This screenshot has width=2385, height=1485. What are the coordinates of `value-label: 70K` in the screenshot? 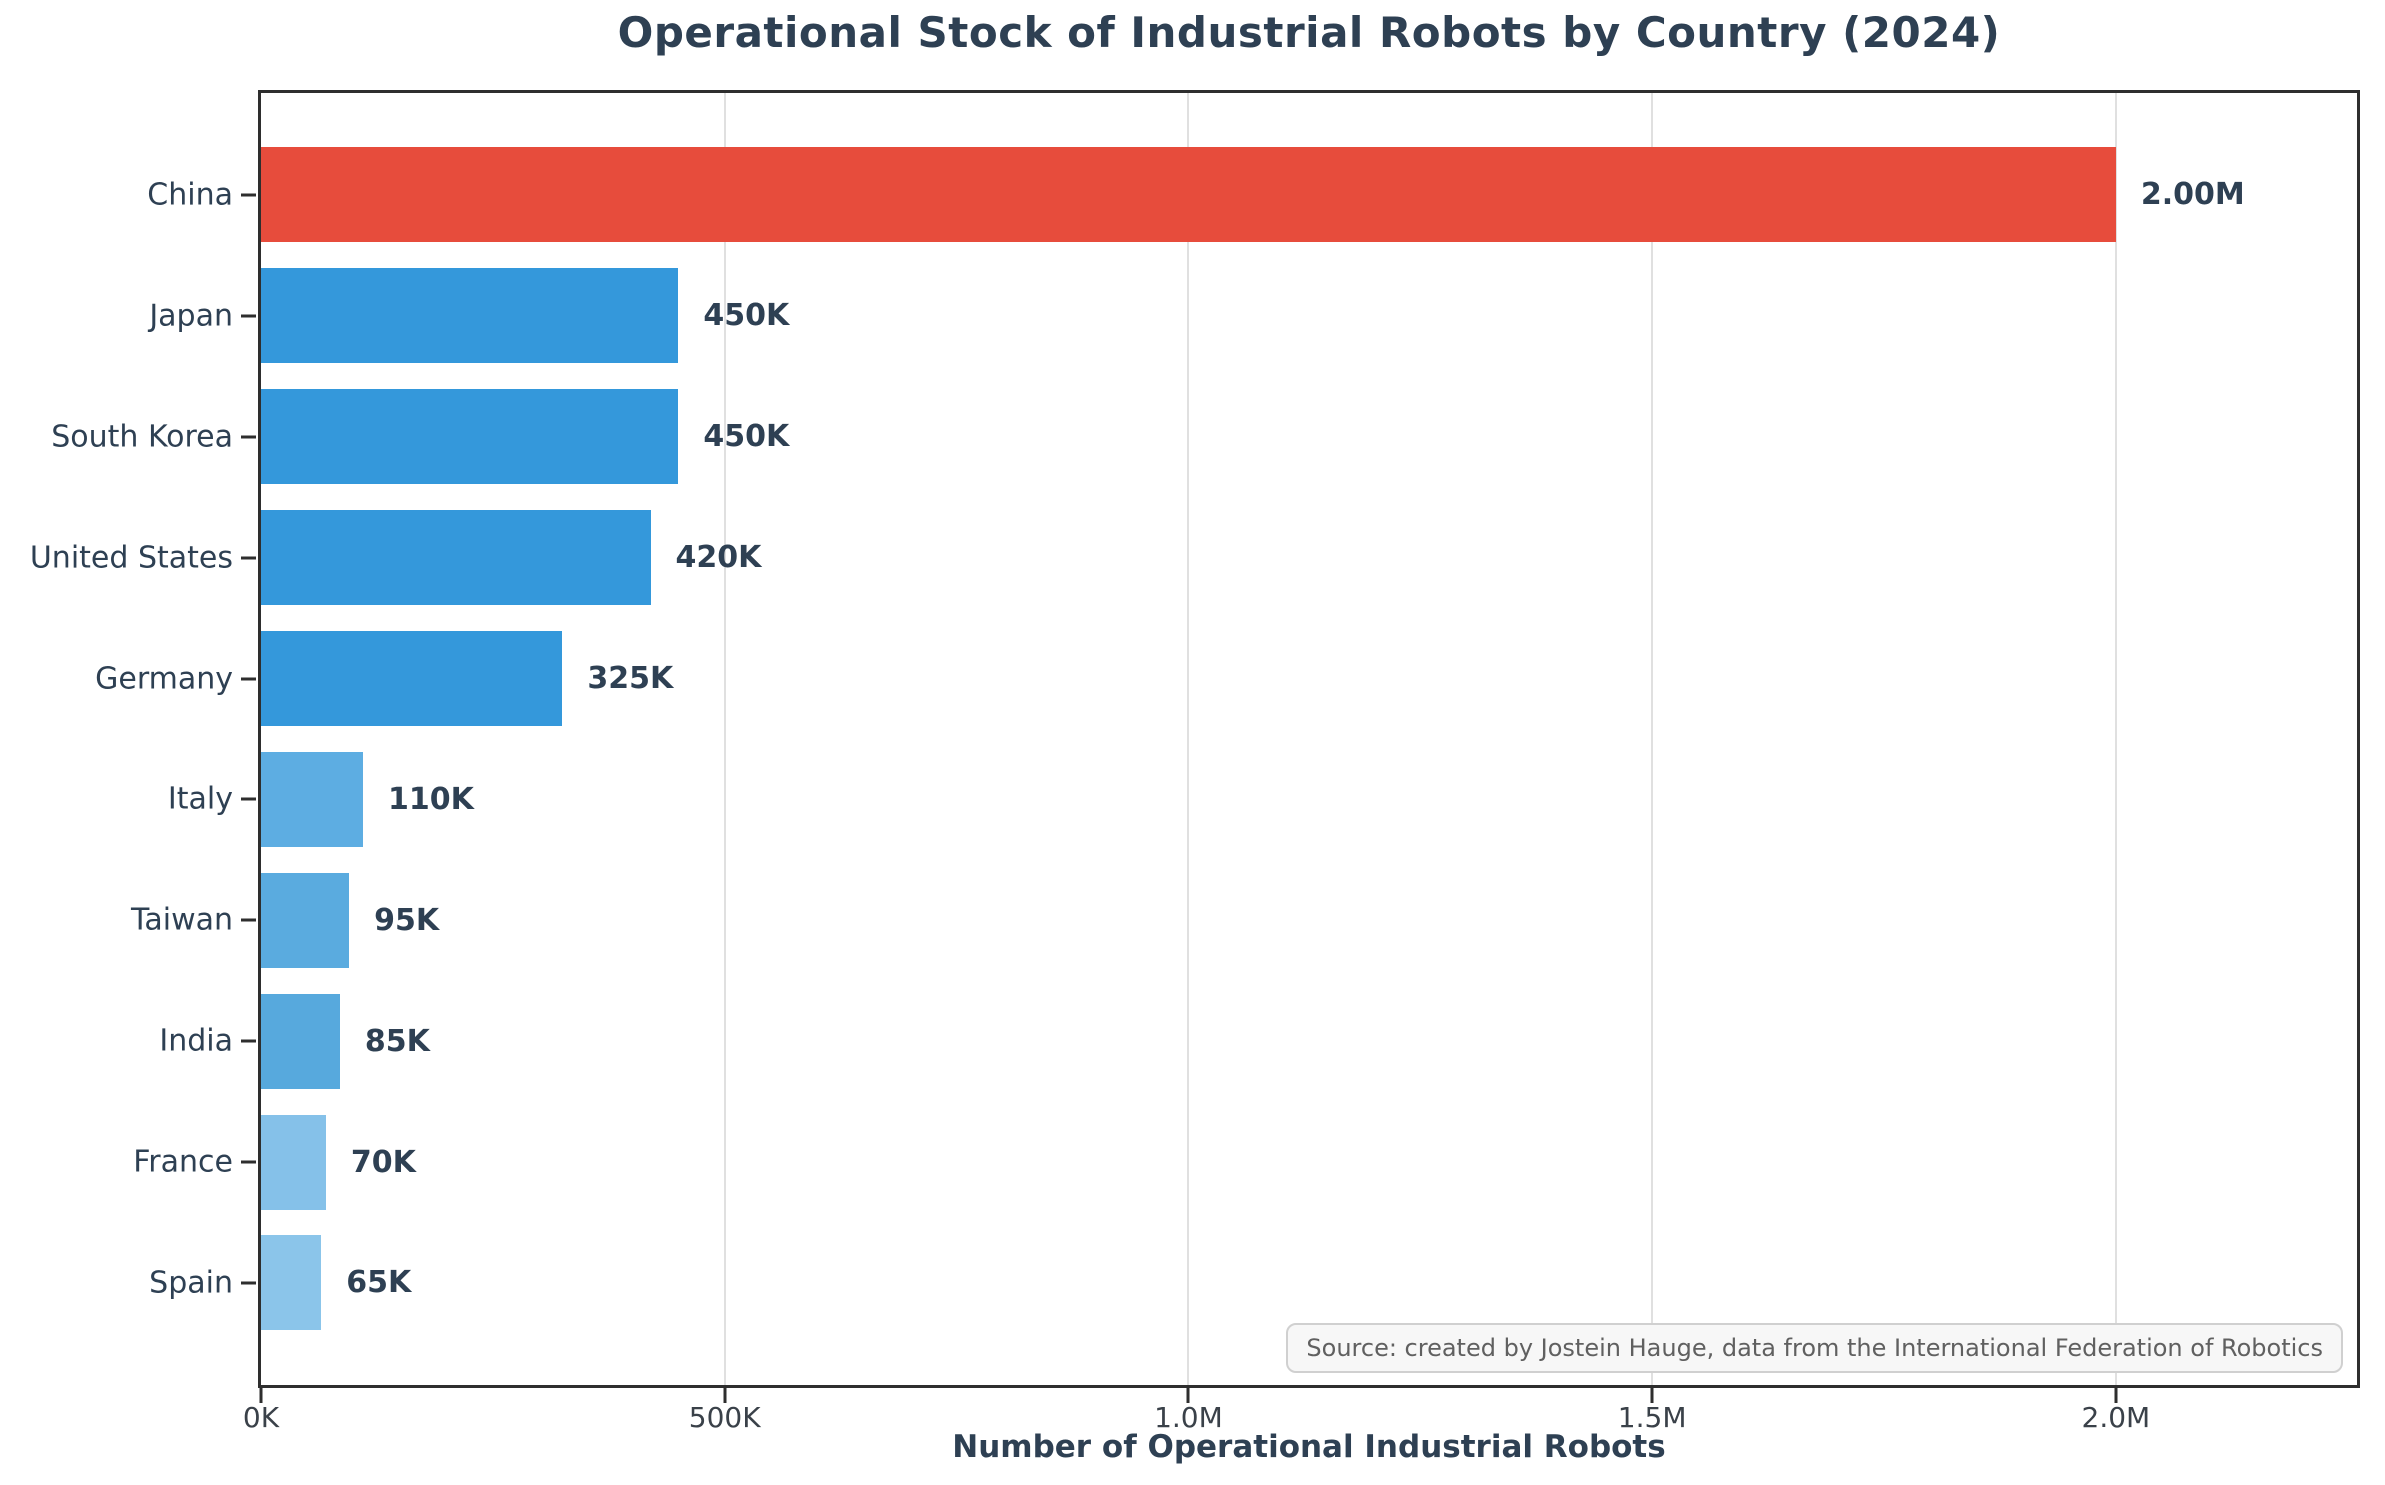 It's located at (383, 1162).